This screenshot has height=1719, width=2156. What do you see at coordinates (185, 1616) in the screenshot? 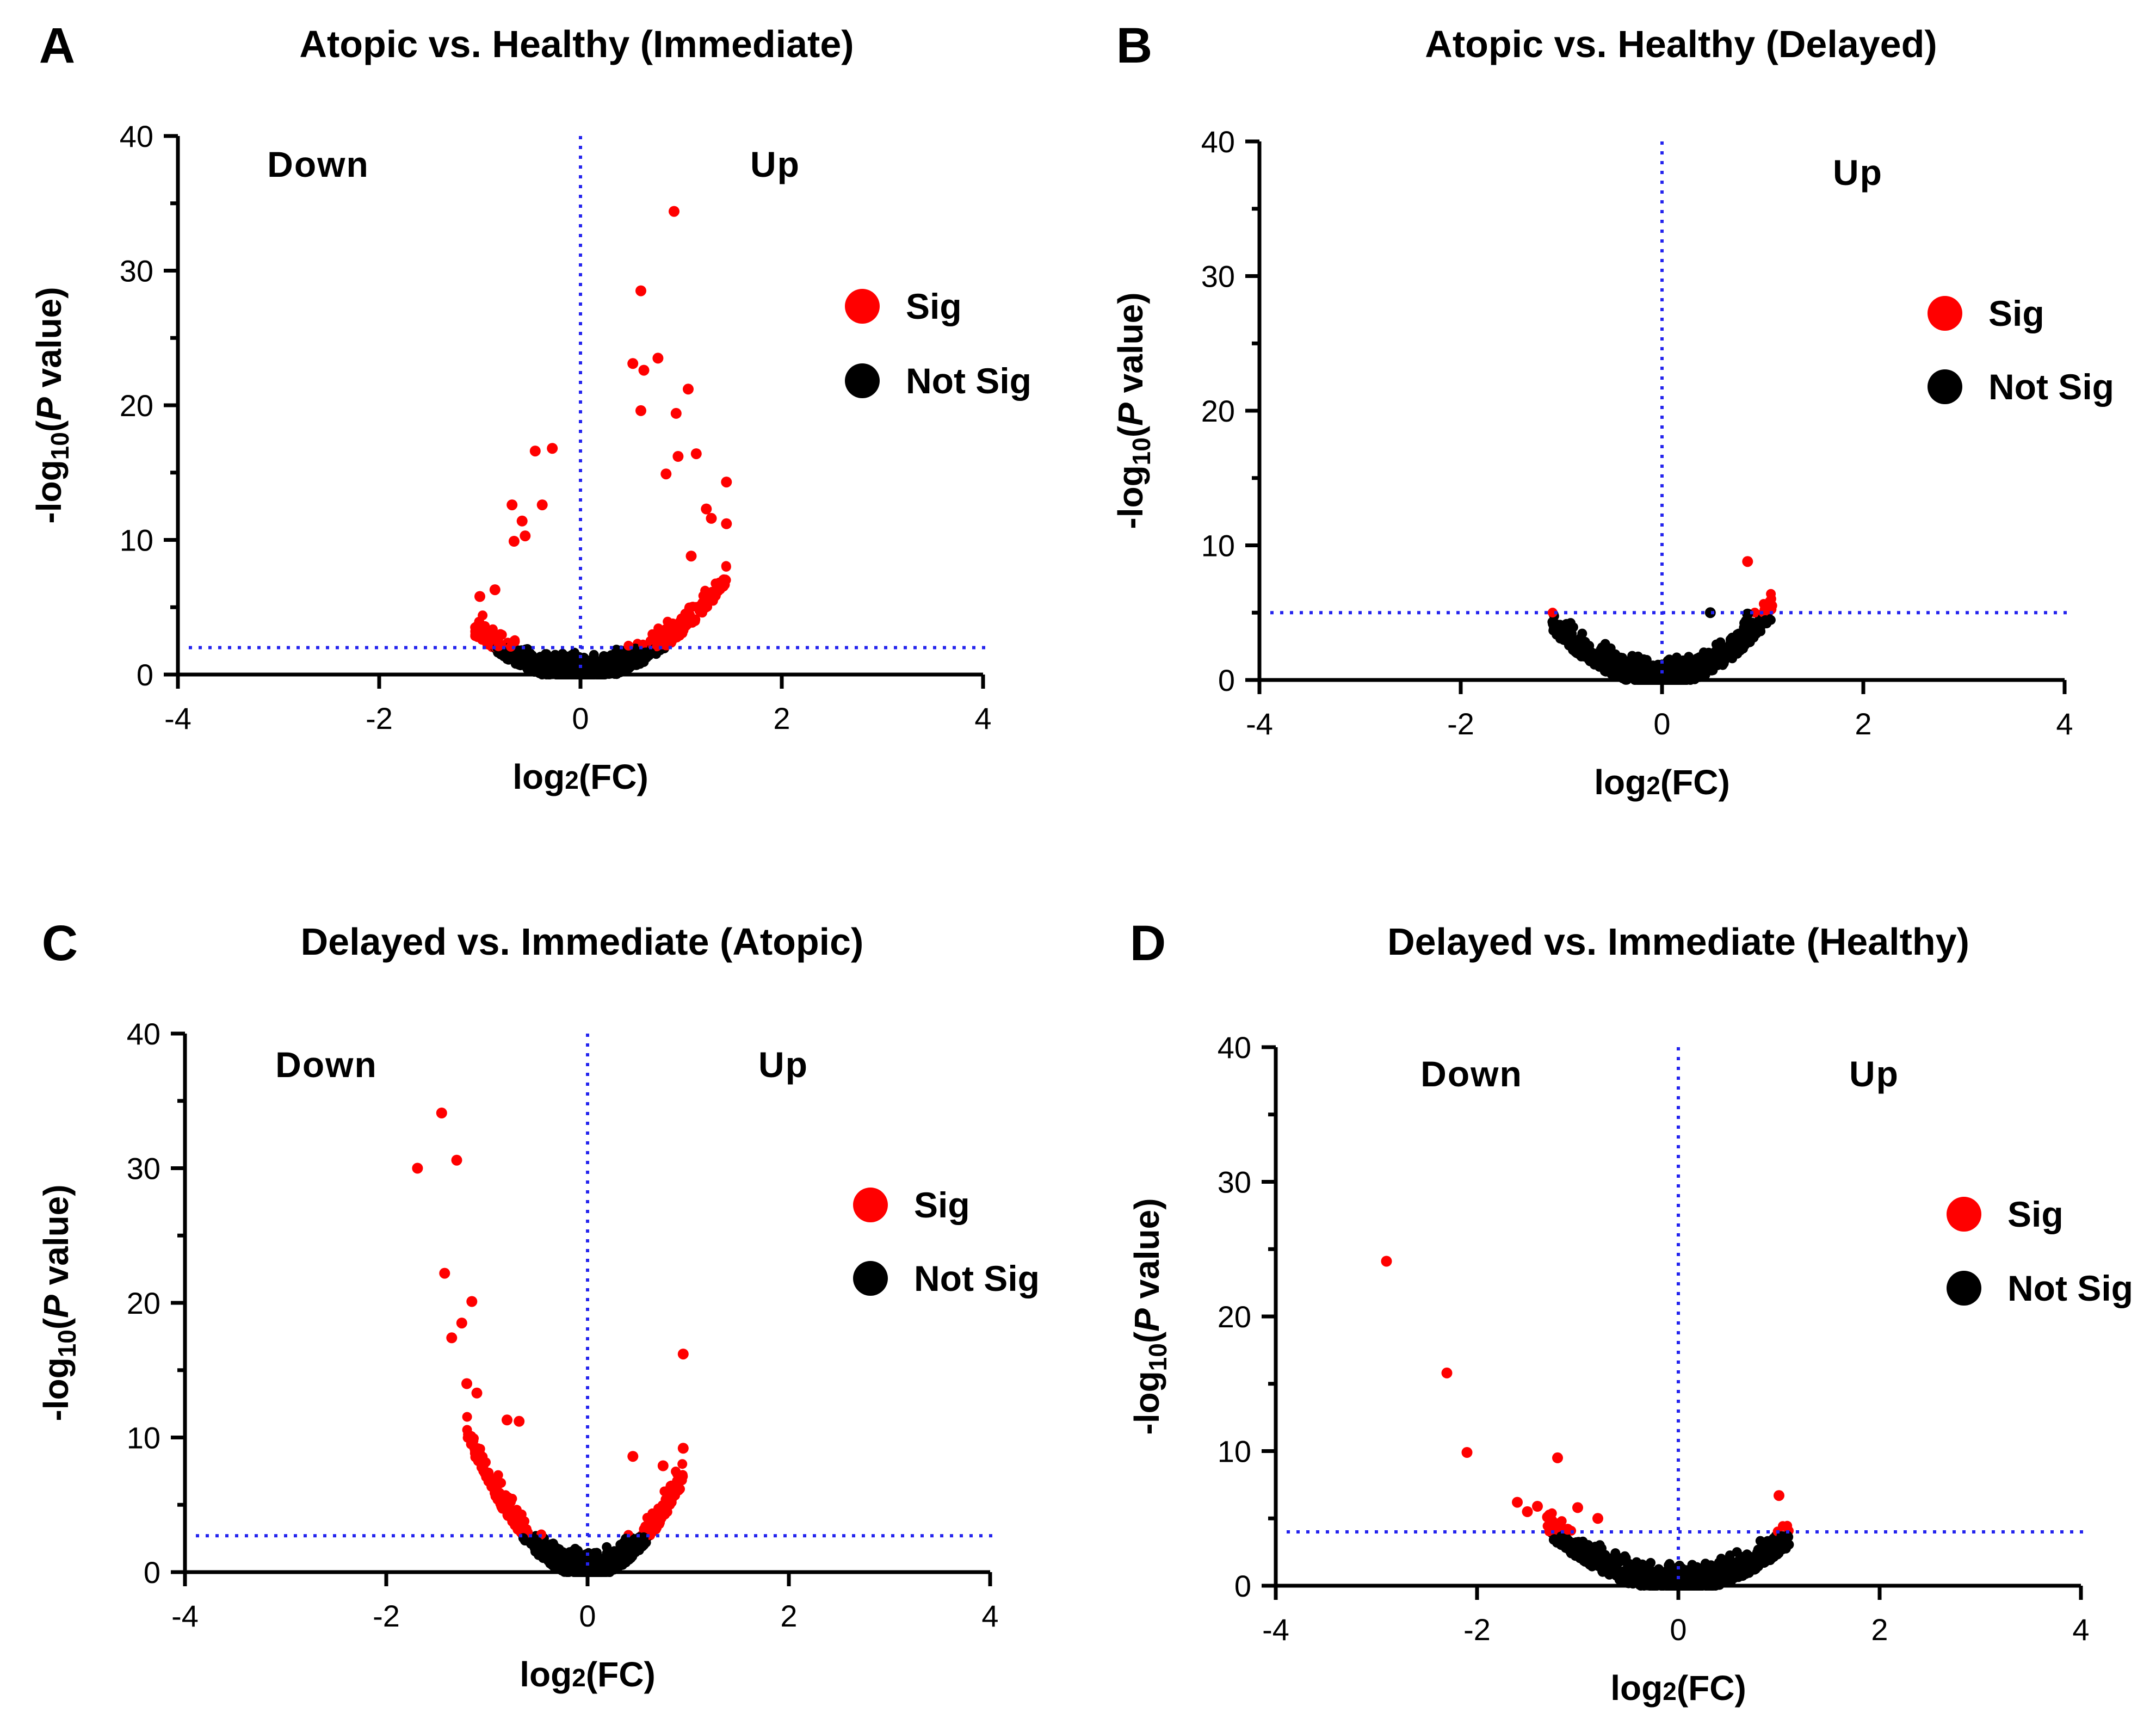
I see `x-tick-label: -4` at bounding box center [185, 1616].